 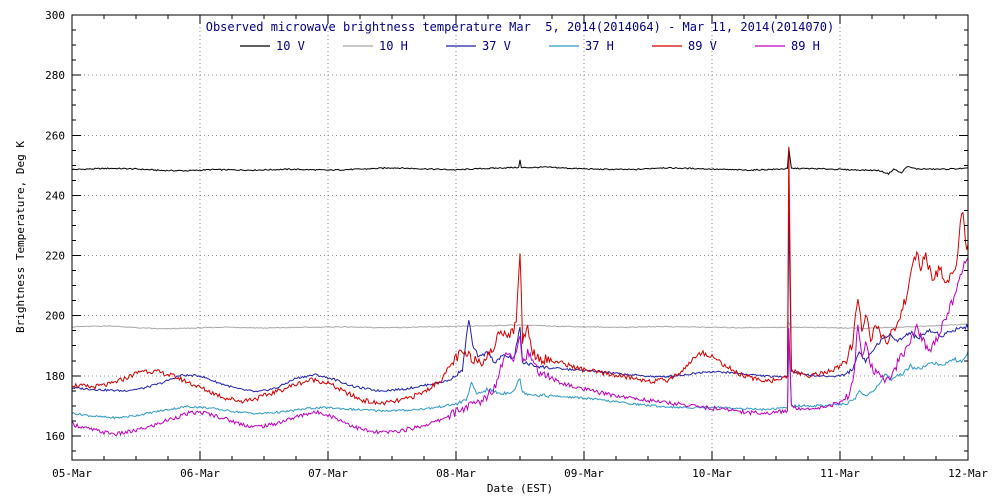 What do you see at coordinates (840, 473) in the screenshot?
I see `x-tick-label: 11-Mar` at bounding box center [840, 473].